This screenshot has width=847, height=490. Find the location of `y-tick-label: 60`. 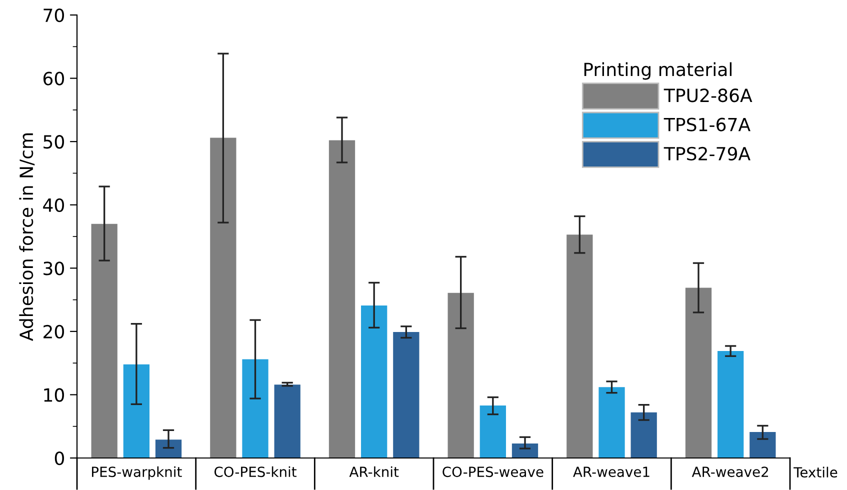

y-tick-label: 60 is located at coordinates (53, 79).